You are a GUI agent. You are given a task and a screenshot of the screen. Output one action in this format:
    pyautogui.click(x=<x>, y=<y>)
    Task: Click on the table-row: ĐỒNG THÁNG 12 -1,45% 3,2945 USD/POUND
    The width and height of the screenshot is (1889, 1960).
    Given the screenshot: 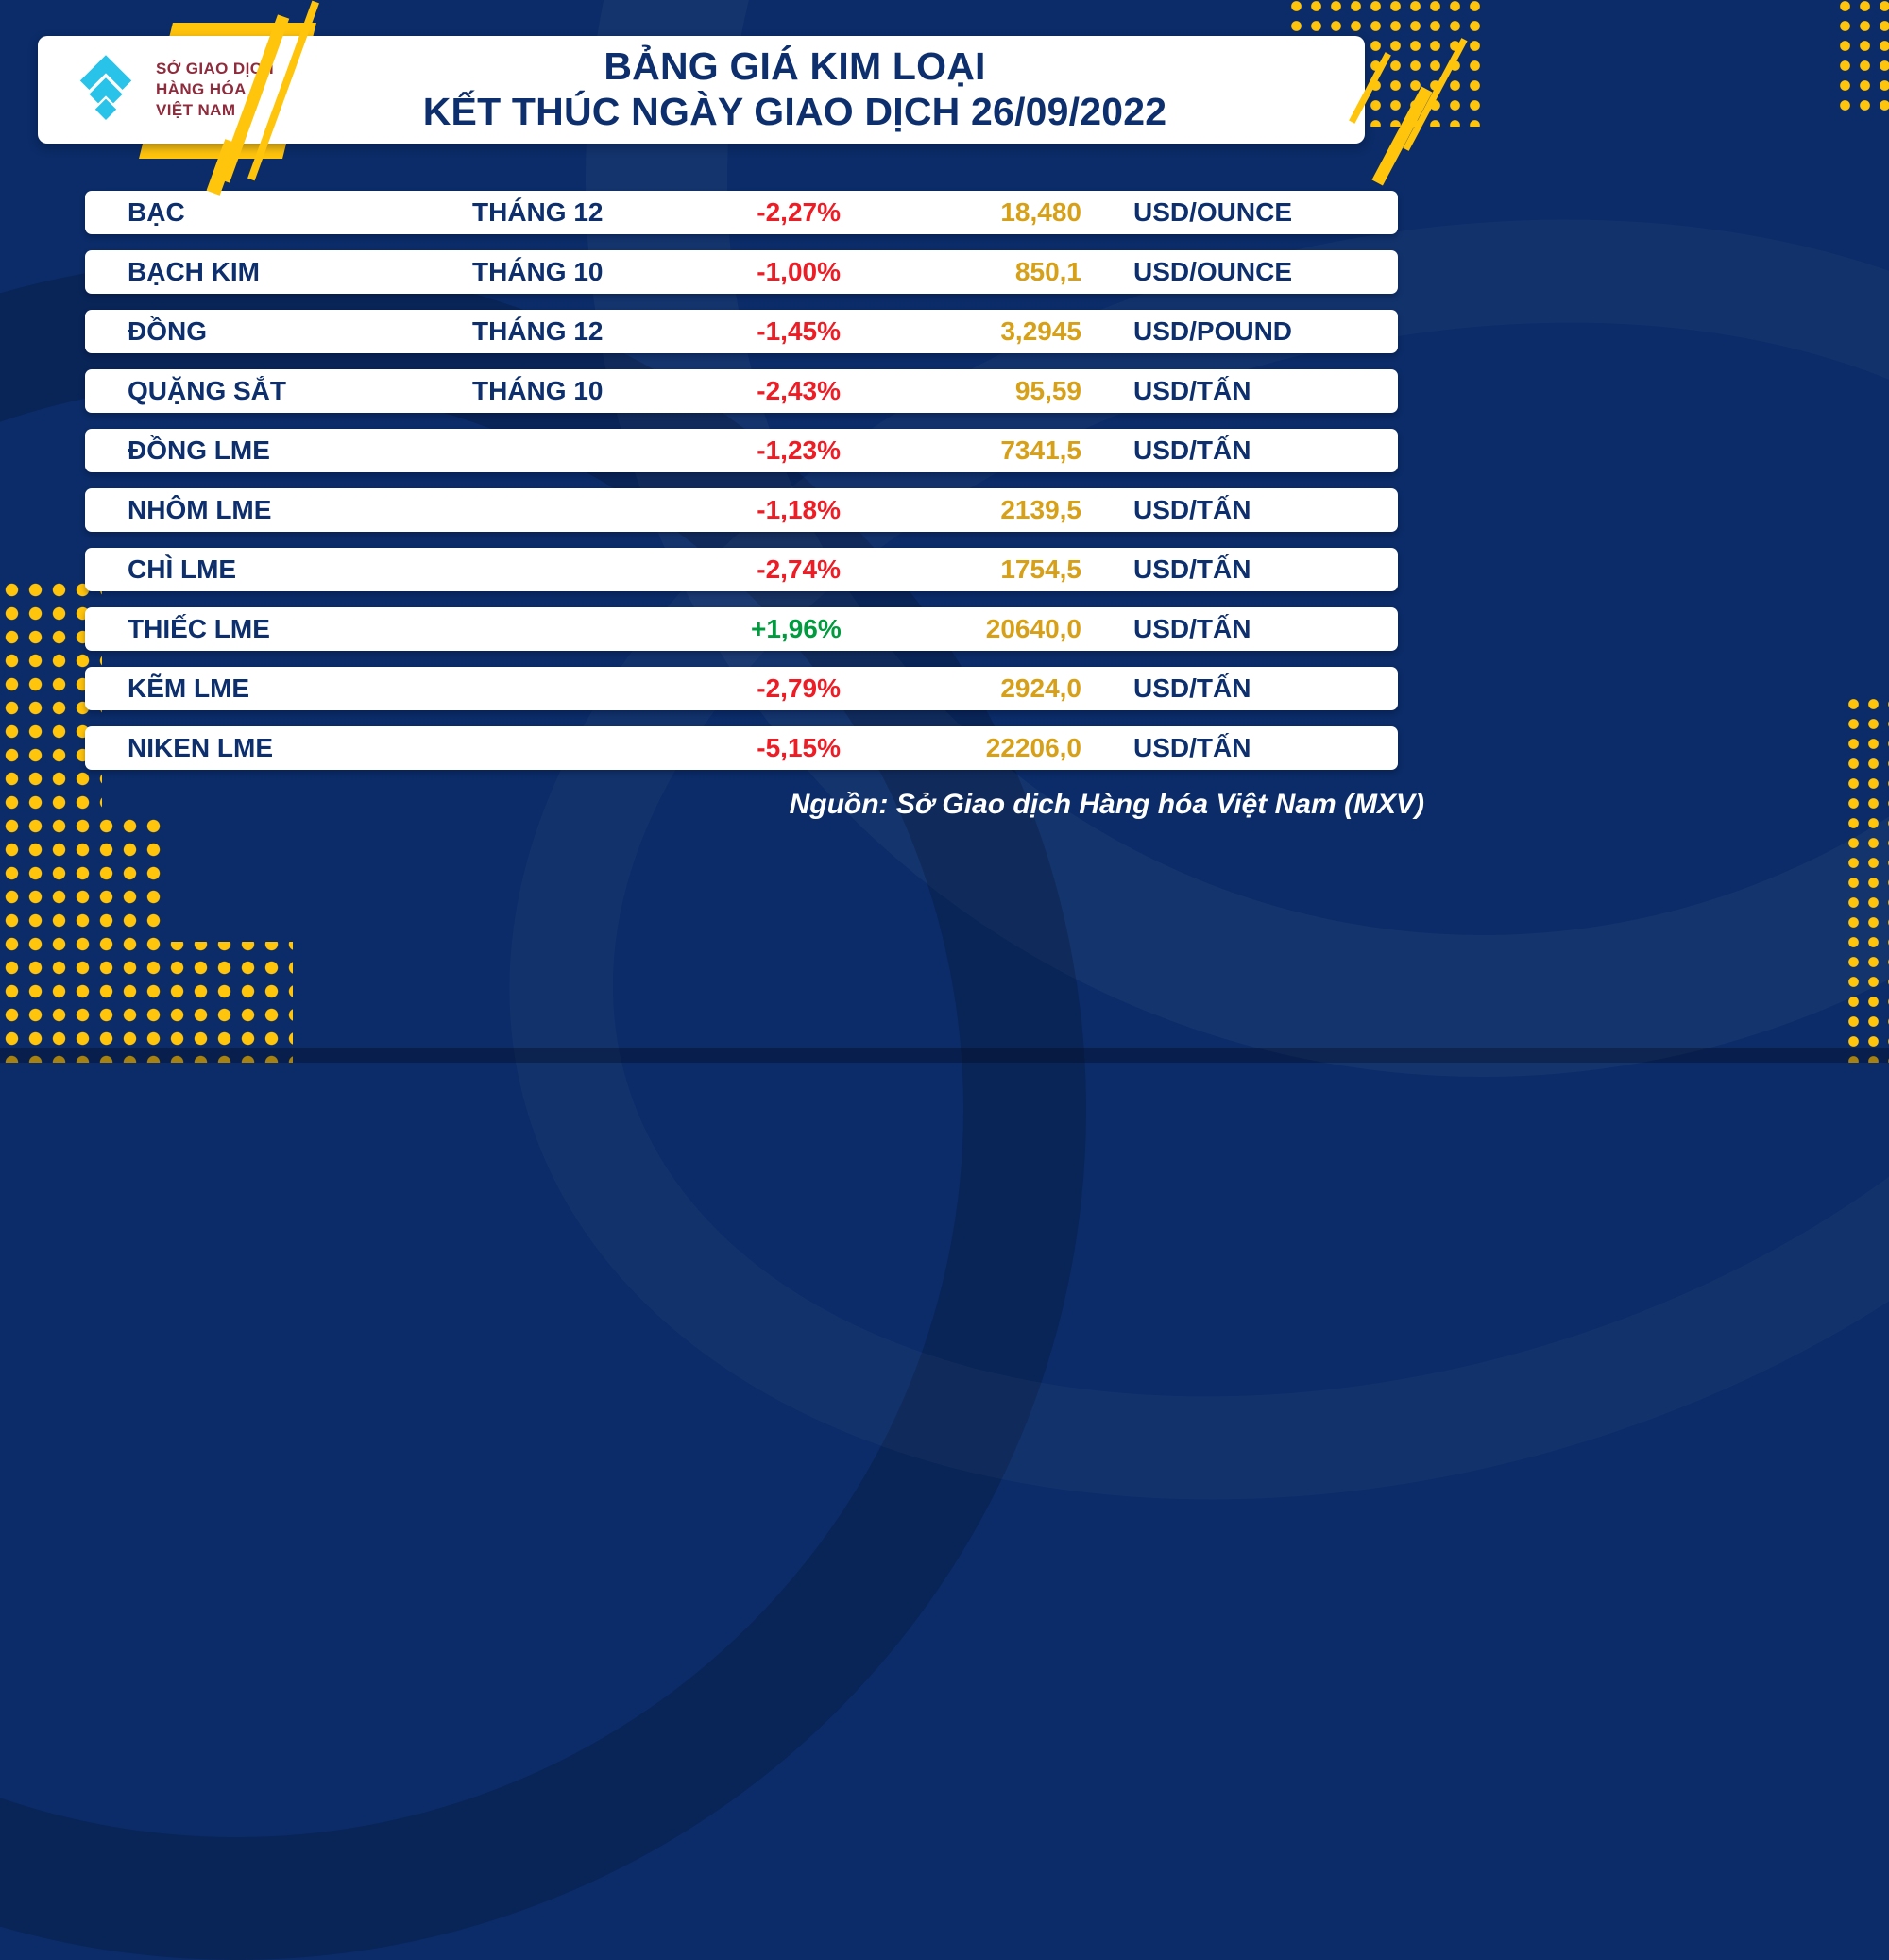 What is the action you would take?
    pyautogui.click(x=742, y=331)
    